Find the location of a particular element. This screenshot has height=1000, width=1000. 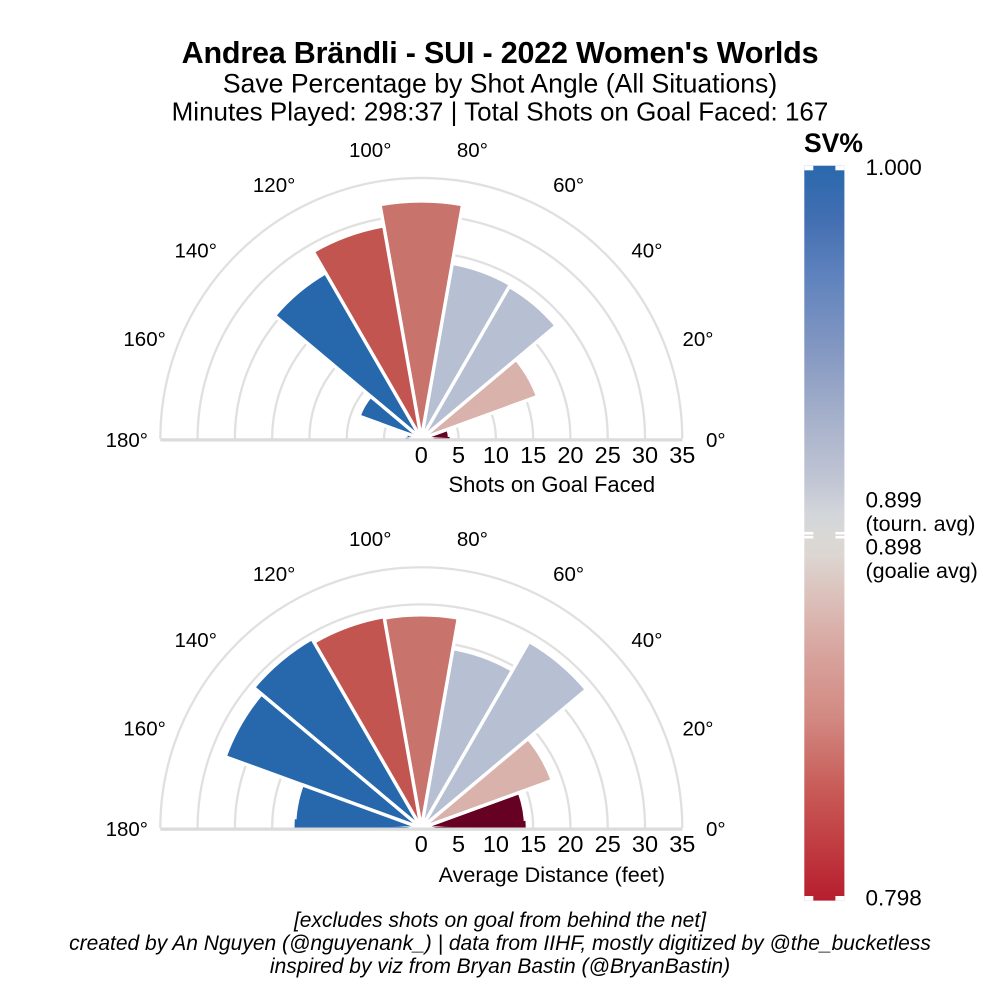

svg-text: 0.798 is located at coordinates (894, 898).